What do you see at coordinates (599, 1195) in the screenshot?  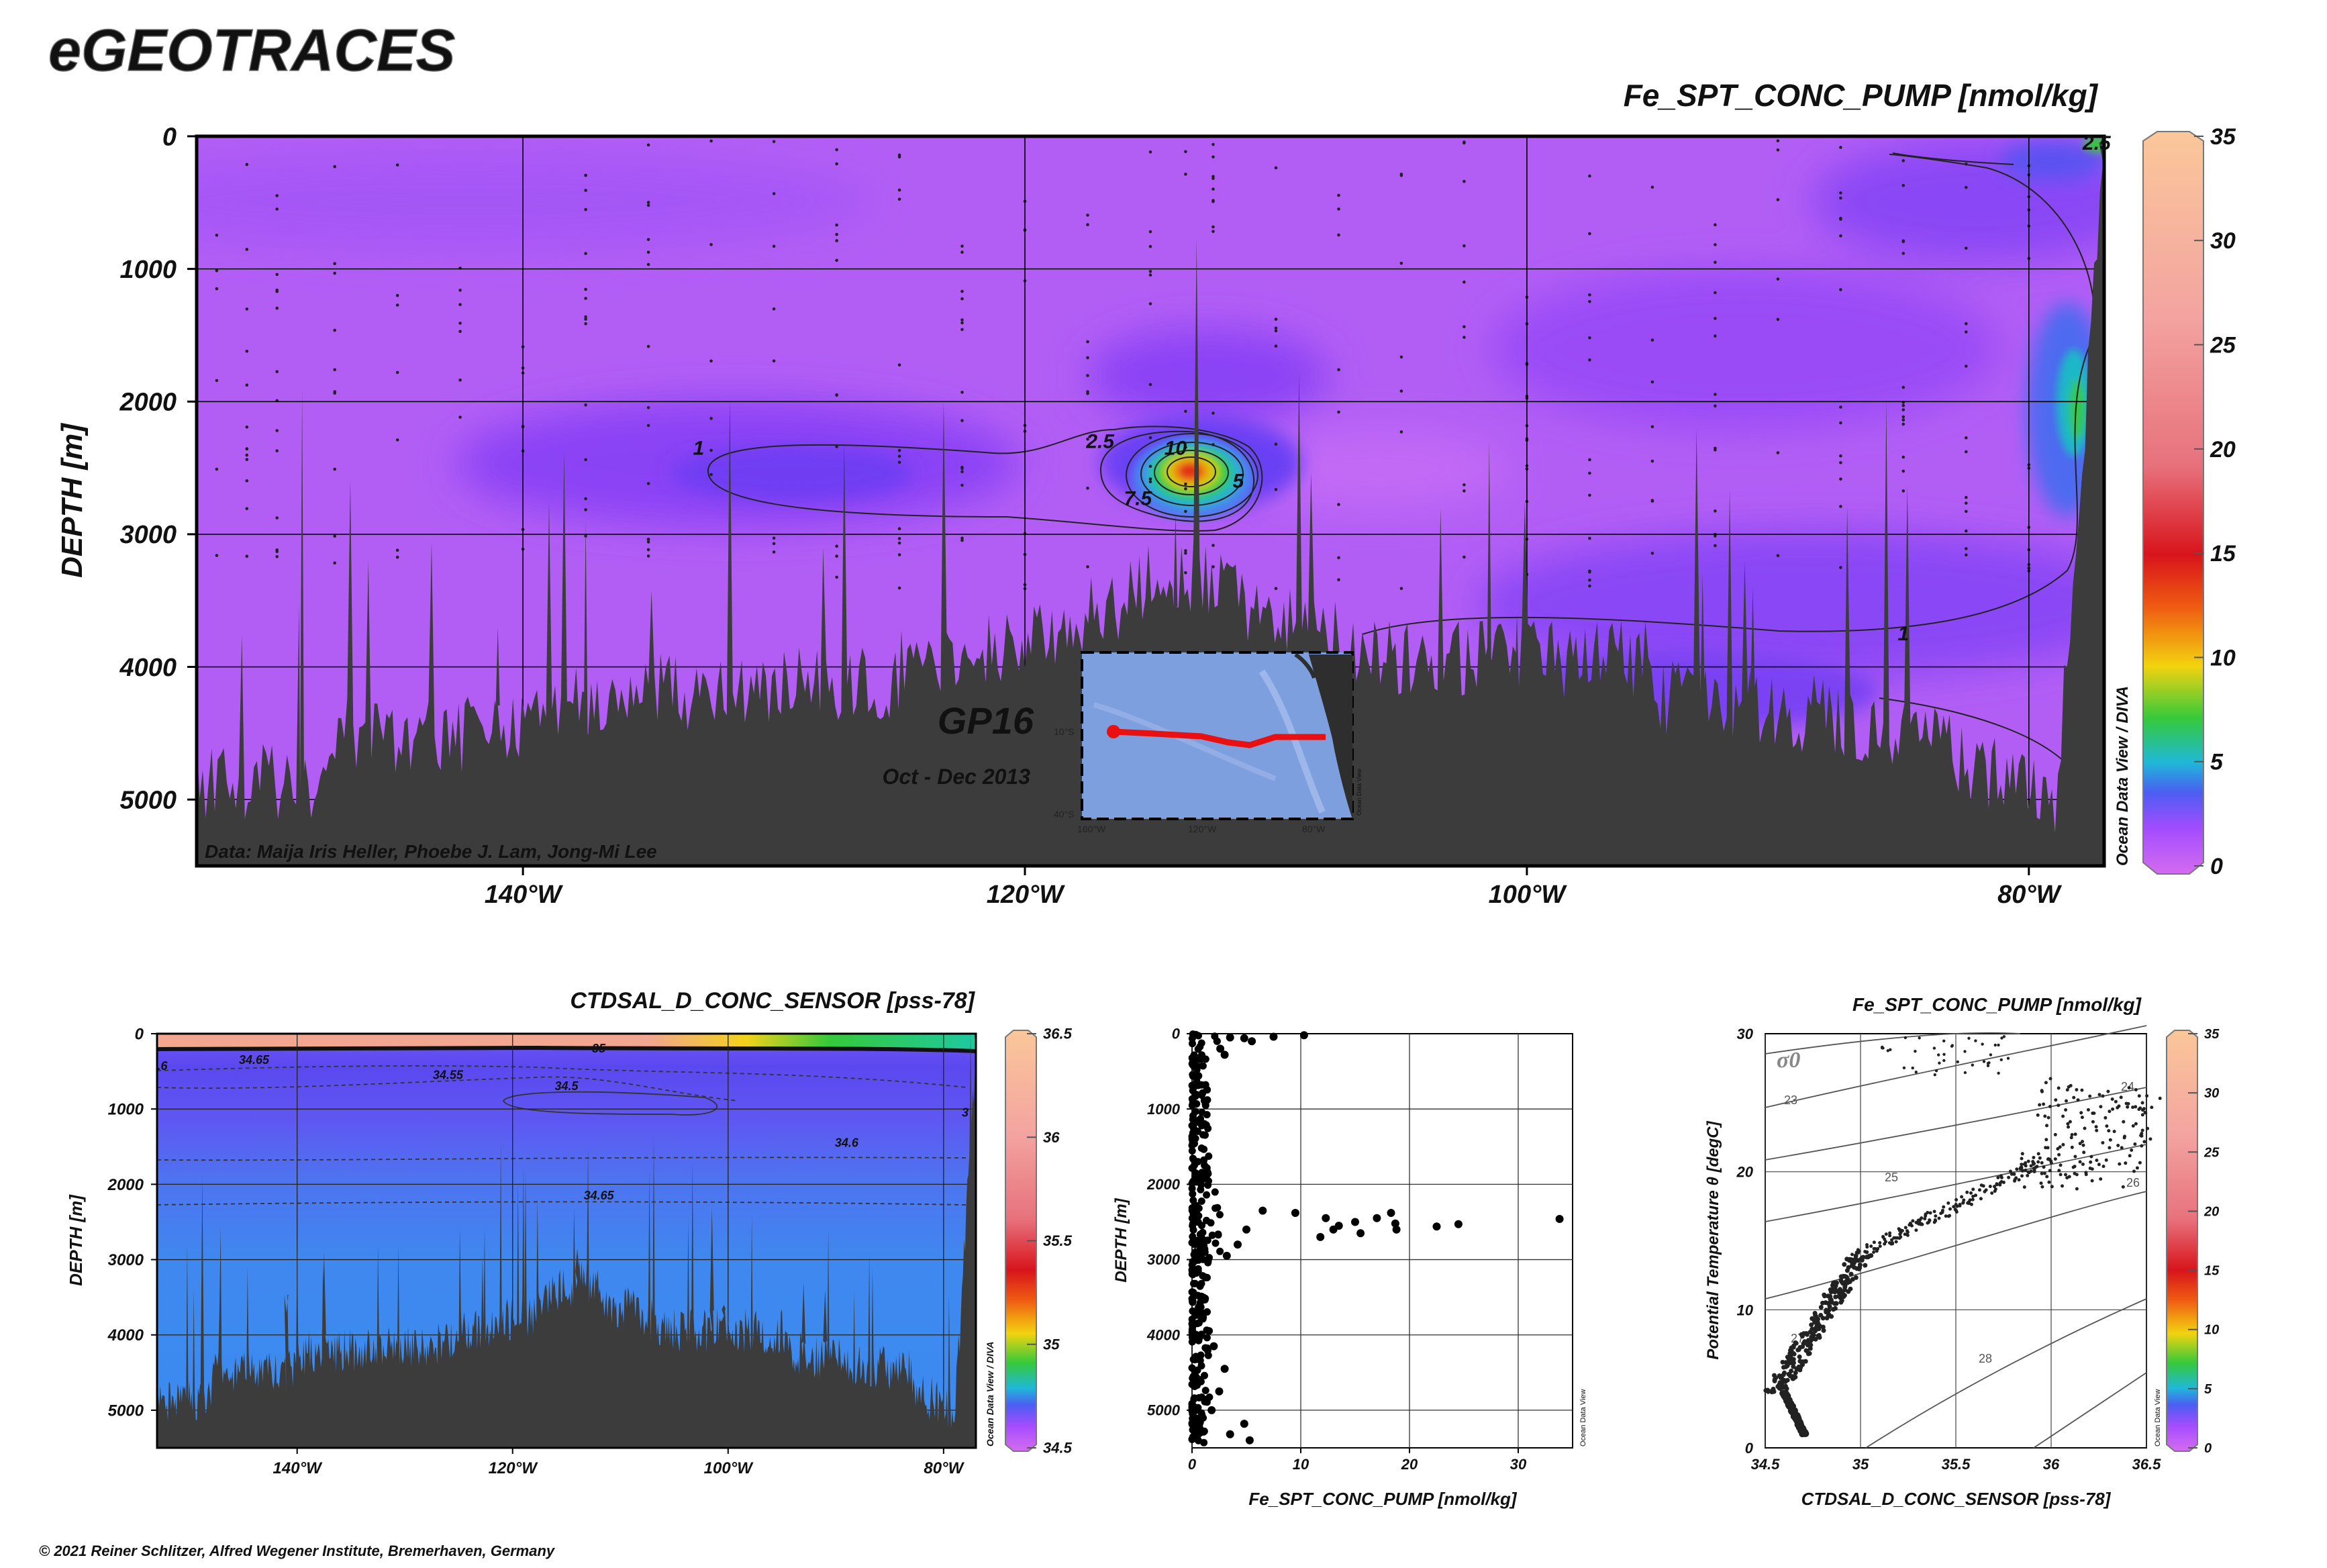 I see `salinity-contour-label-5: 34.65` at bounding box center [599, 1195].